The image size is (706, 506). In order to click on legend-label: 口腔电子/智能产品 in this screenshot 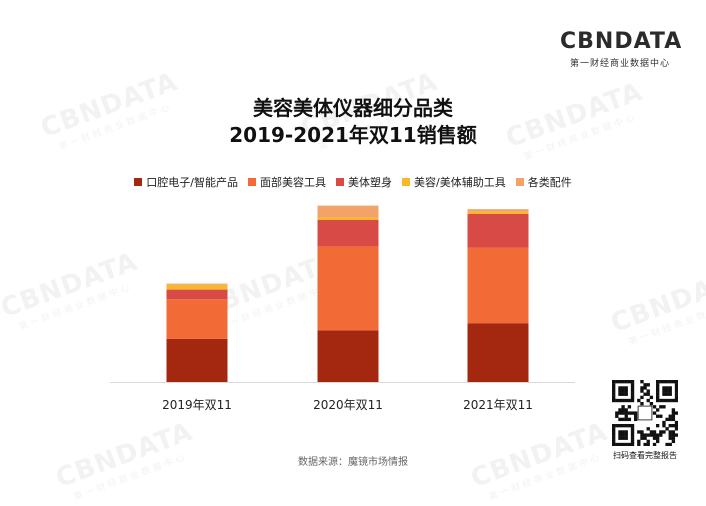, I will do `click(192, 182)`.